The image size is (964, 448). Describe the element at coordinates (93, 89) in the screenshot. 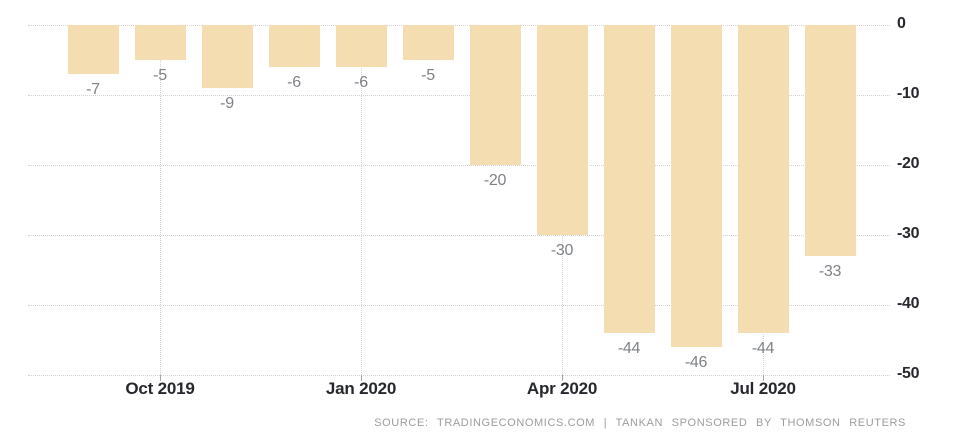

I see `bar-value-label: -7` at that location.